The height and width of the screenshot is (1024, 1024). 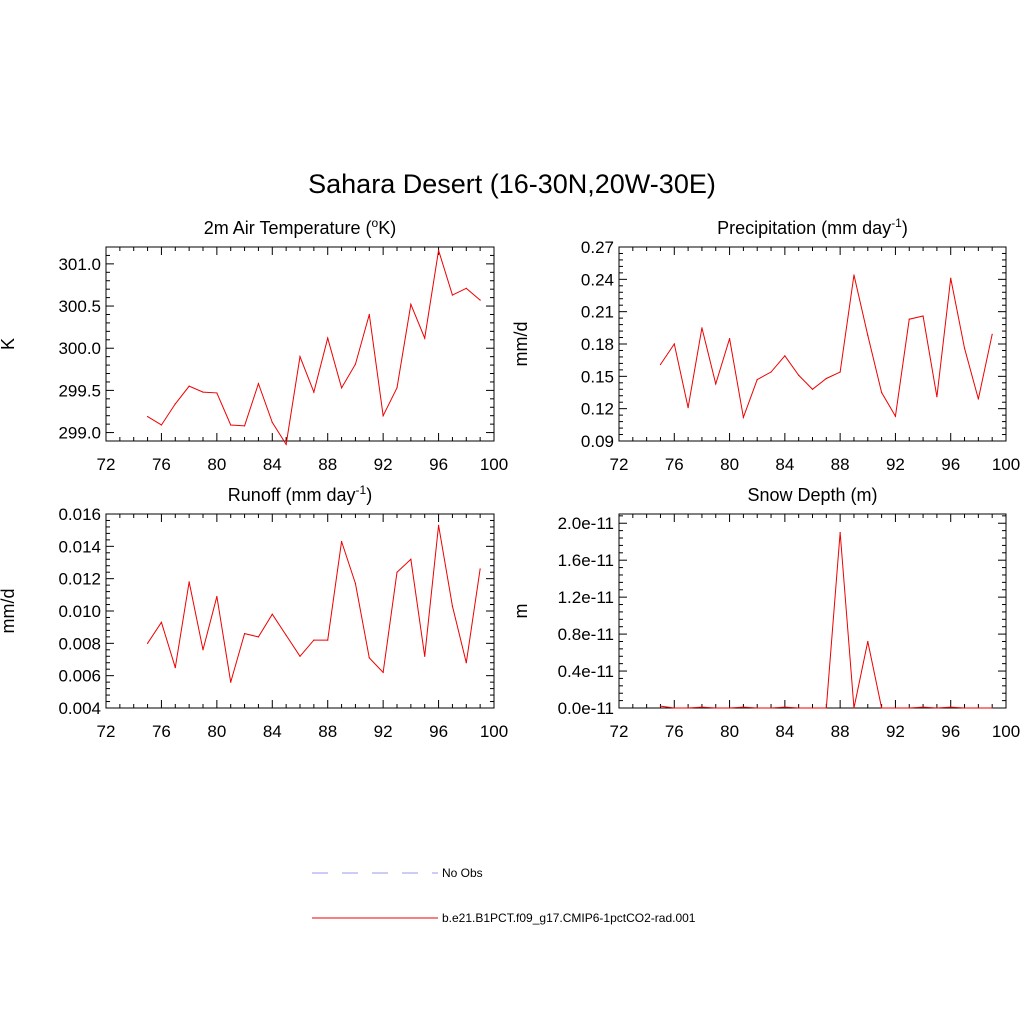 What do you see at coordinates (79, 514) in the screenshot?
I see `y-tick-label: 0.016` at bounding box center [79, 514].